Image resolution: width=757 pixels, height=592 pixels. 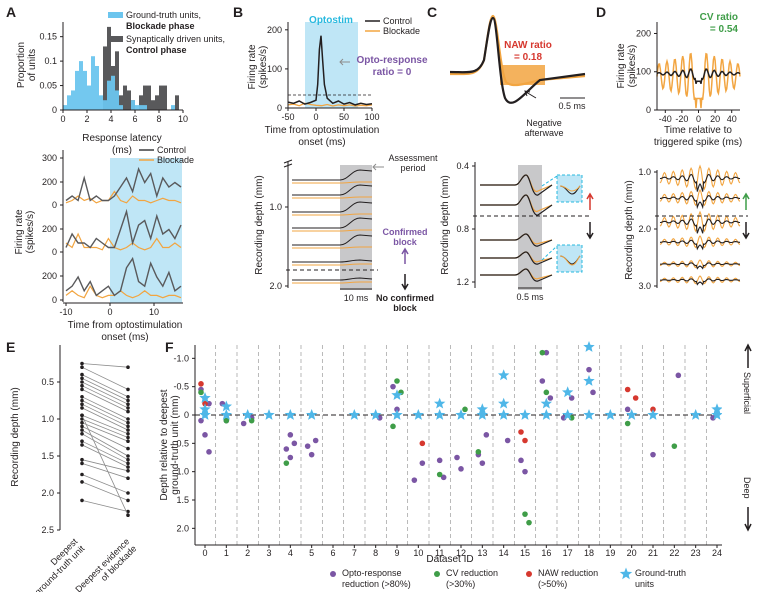 What do you see at coordinates (521, 432) in the screenshot?
I see `naw-reduction-point` at bounding box center [521, 432].